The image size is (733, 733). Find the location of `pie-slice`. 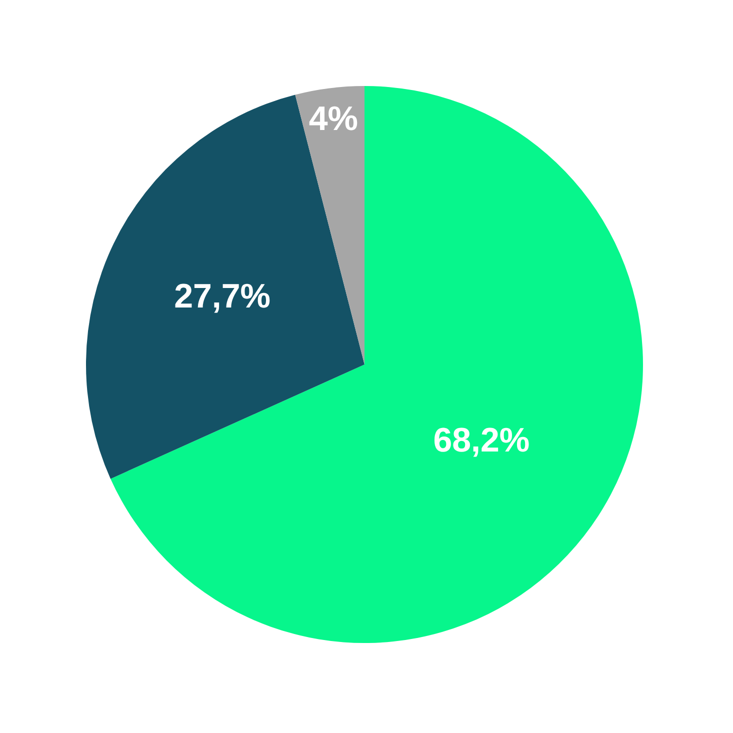

pie-slice is located at coordinates (329, 225).